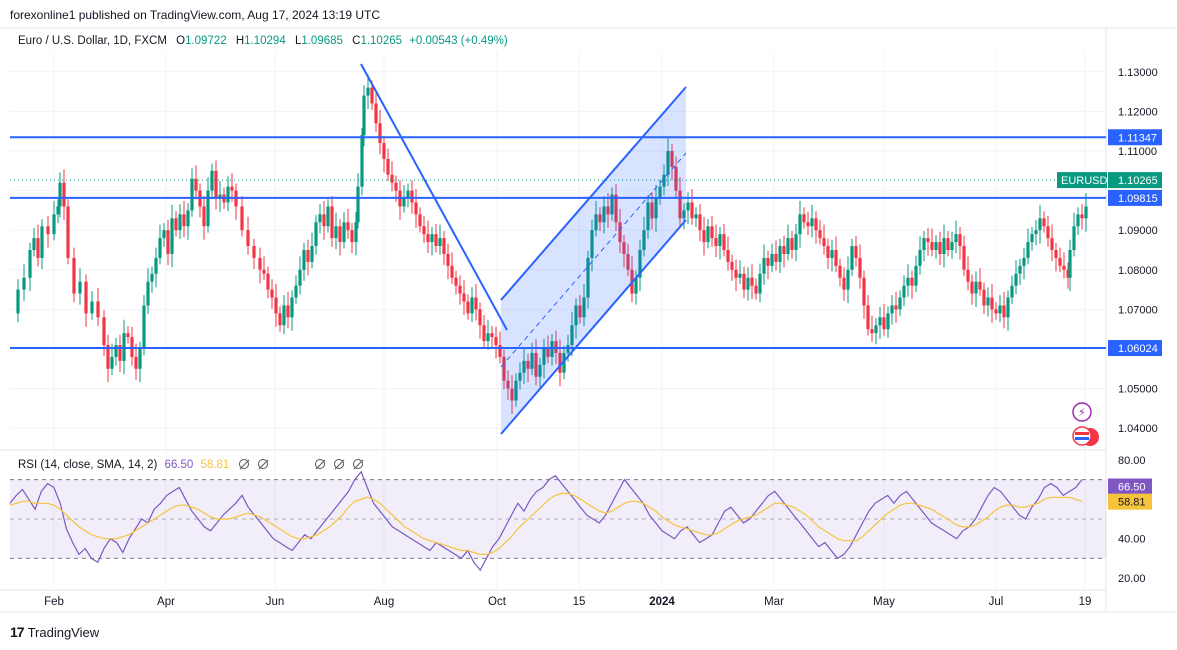 The height and width of the screenshot is (650, 1177). I want to click on level-price-tag-text: 1.06024, so click(1138, 349).